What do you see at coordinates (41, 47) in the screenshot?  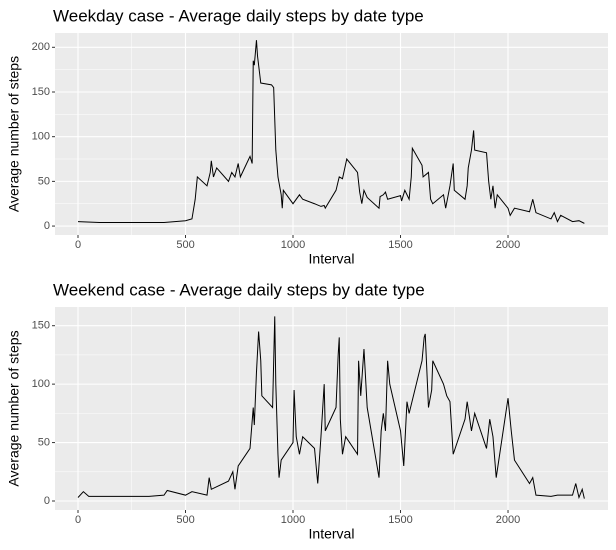 I see `y-tick-label: 200` at bounding box center [41, 47].